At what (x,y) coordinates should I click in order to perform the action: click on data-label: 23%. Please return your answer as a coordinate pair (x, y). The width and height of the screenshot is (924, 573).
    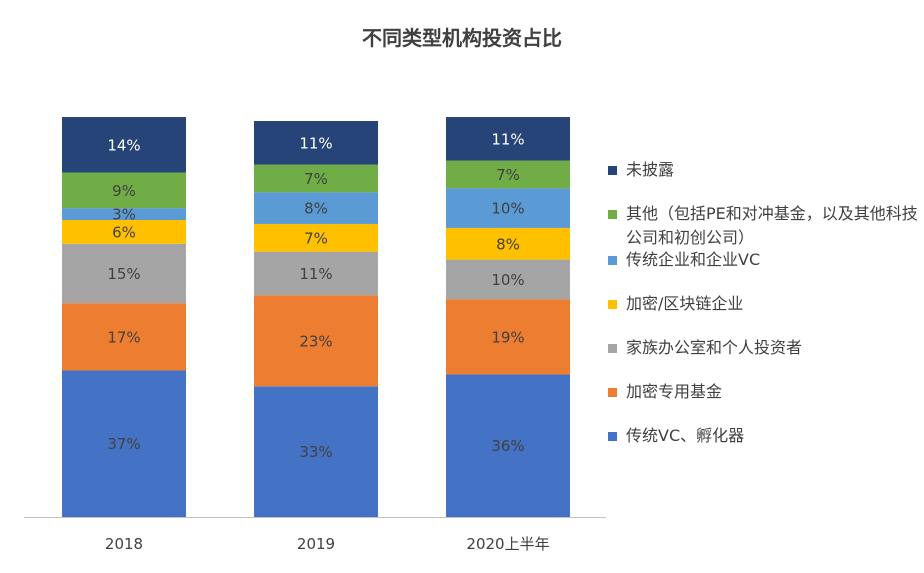
    Looking at the image, I should click on (315, 341).